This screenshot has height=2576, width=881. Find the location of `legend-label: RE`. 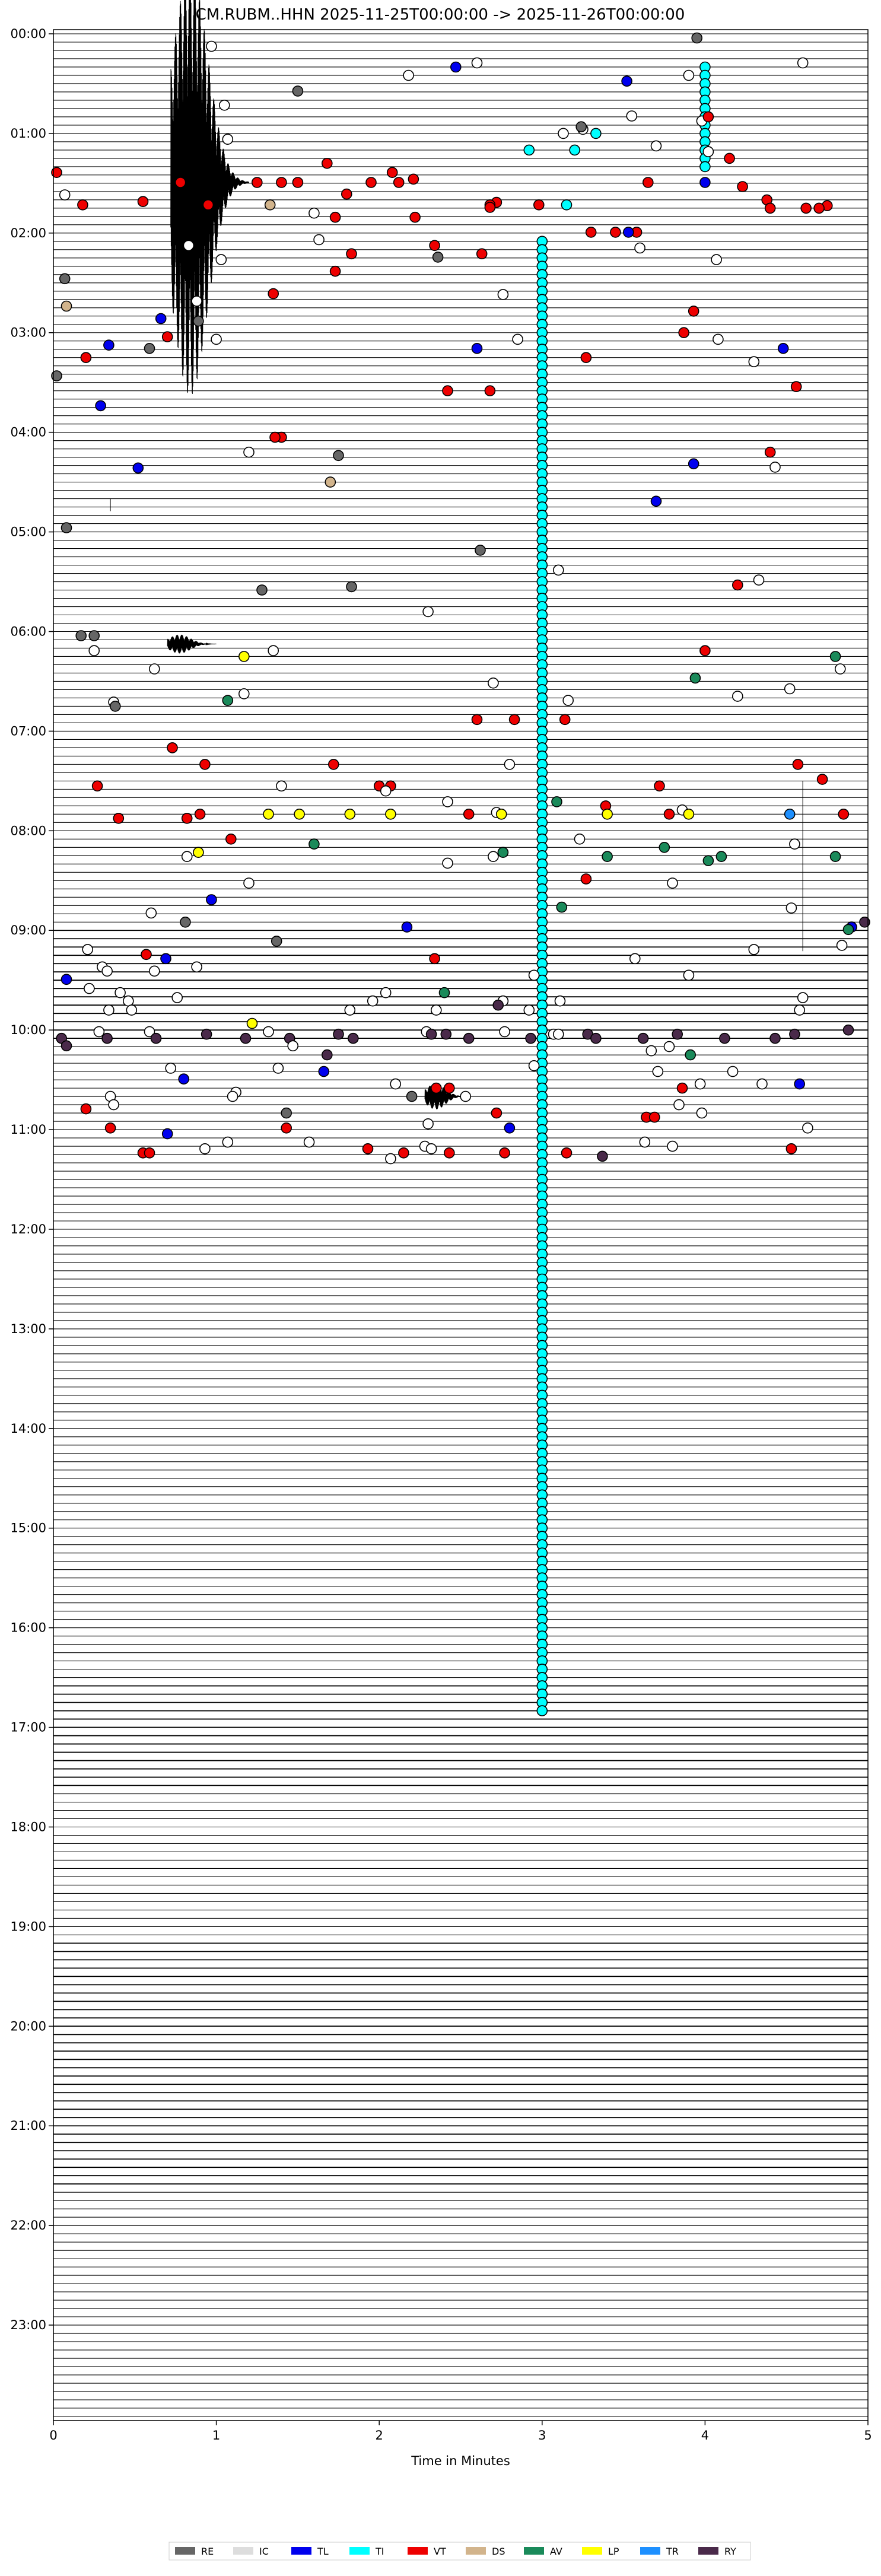

legend-label: RE is located at coordinates (208, 2551).